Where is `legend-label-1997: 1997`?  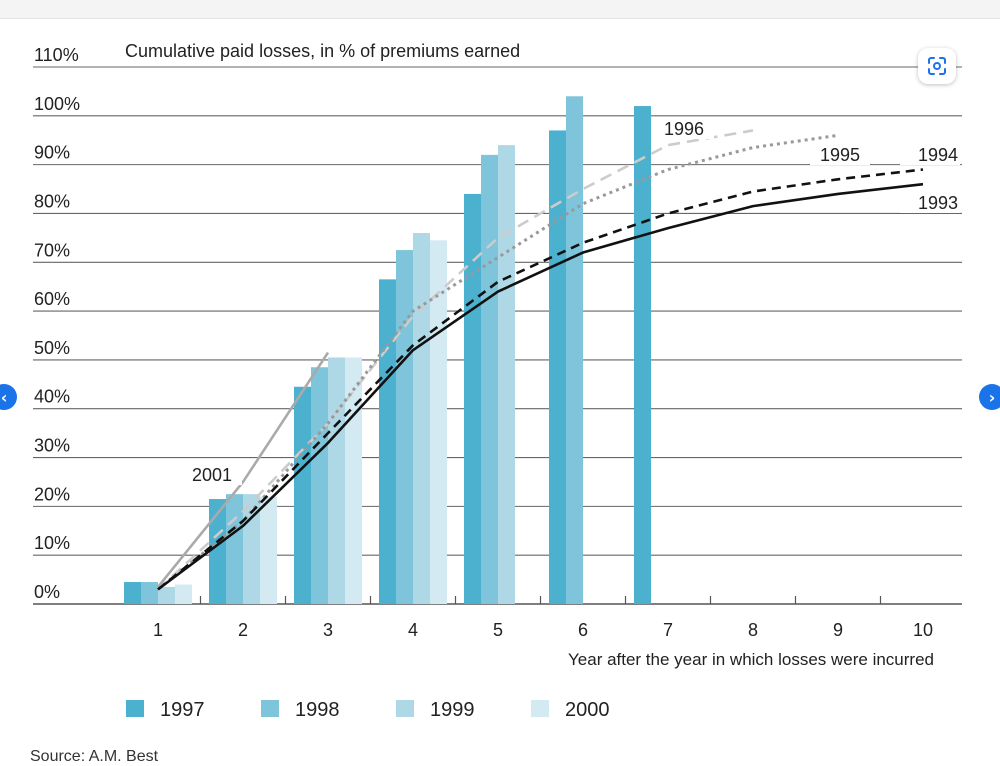 legend-label-1997: 1997 is located at coordinates (182, 710).